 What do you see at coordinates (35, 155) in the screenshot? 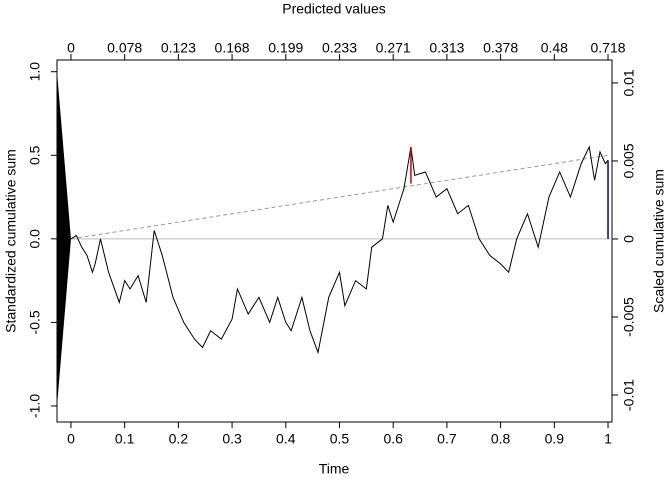
I see `y-tick-label: 0.5` at bounding box center [35, 155].